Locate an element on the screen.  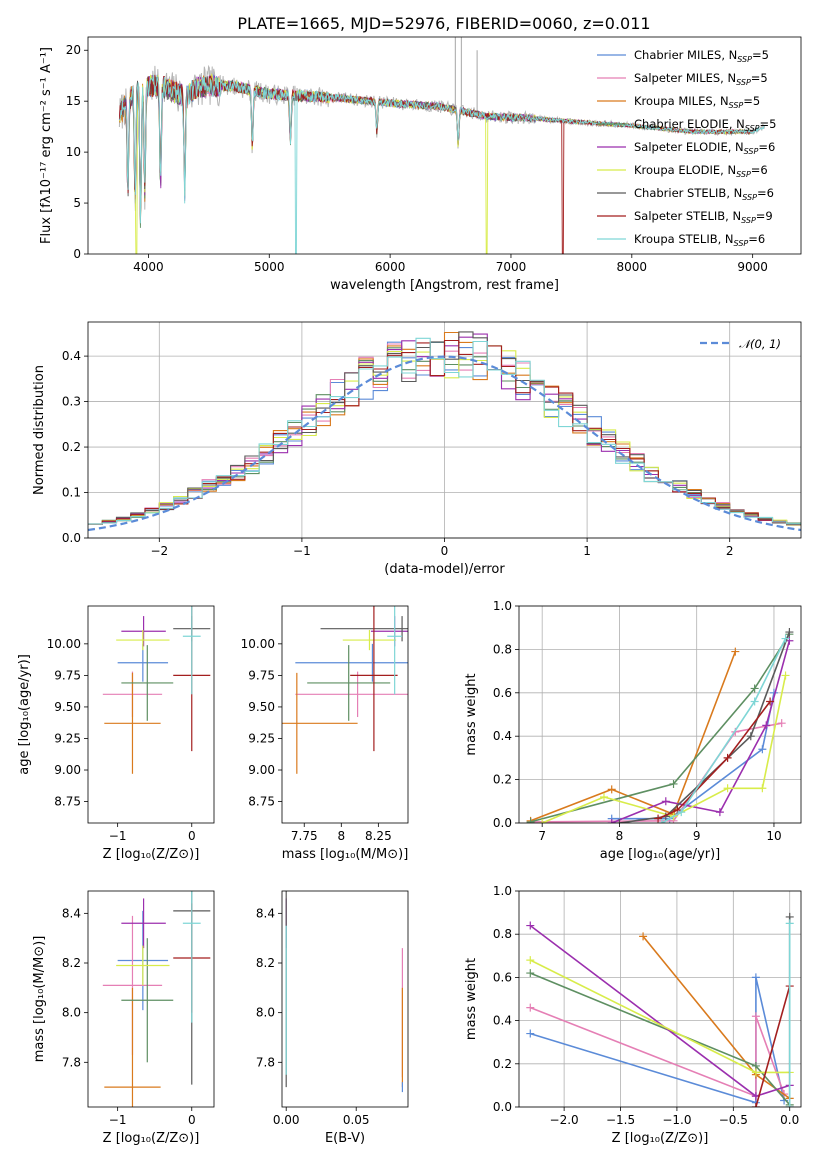
weight-age-xtick-label: 8 is located at coordinates (620, 836).